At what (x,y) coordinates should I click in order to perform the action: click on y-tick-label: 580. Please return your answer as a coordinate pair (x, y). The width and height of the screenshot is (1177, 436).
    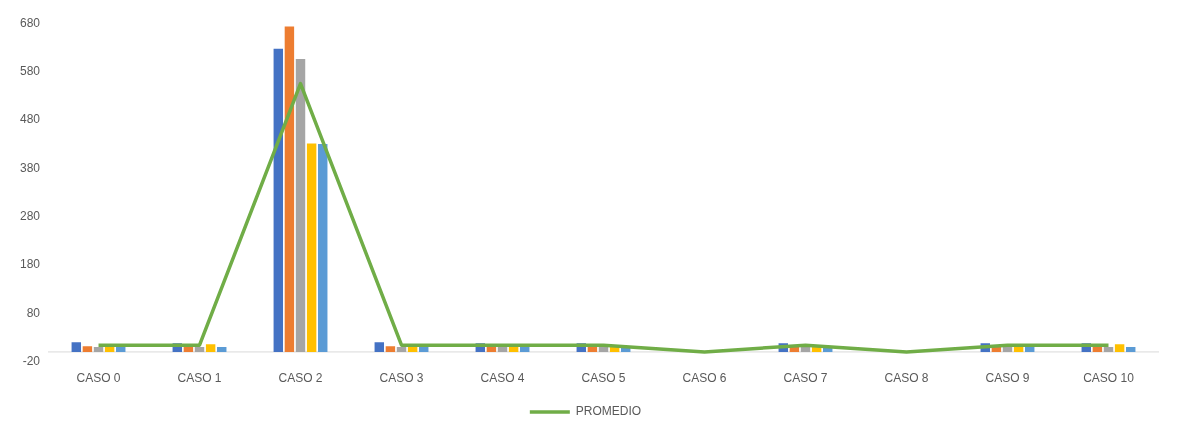
    Looking at the image, I should click on (30, 70).